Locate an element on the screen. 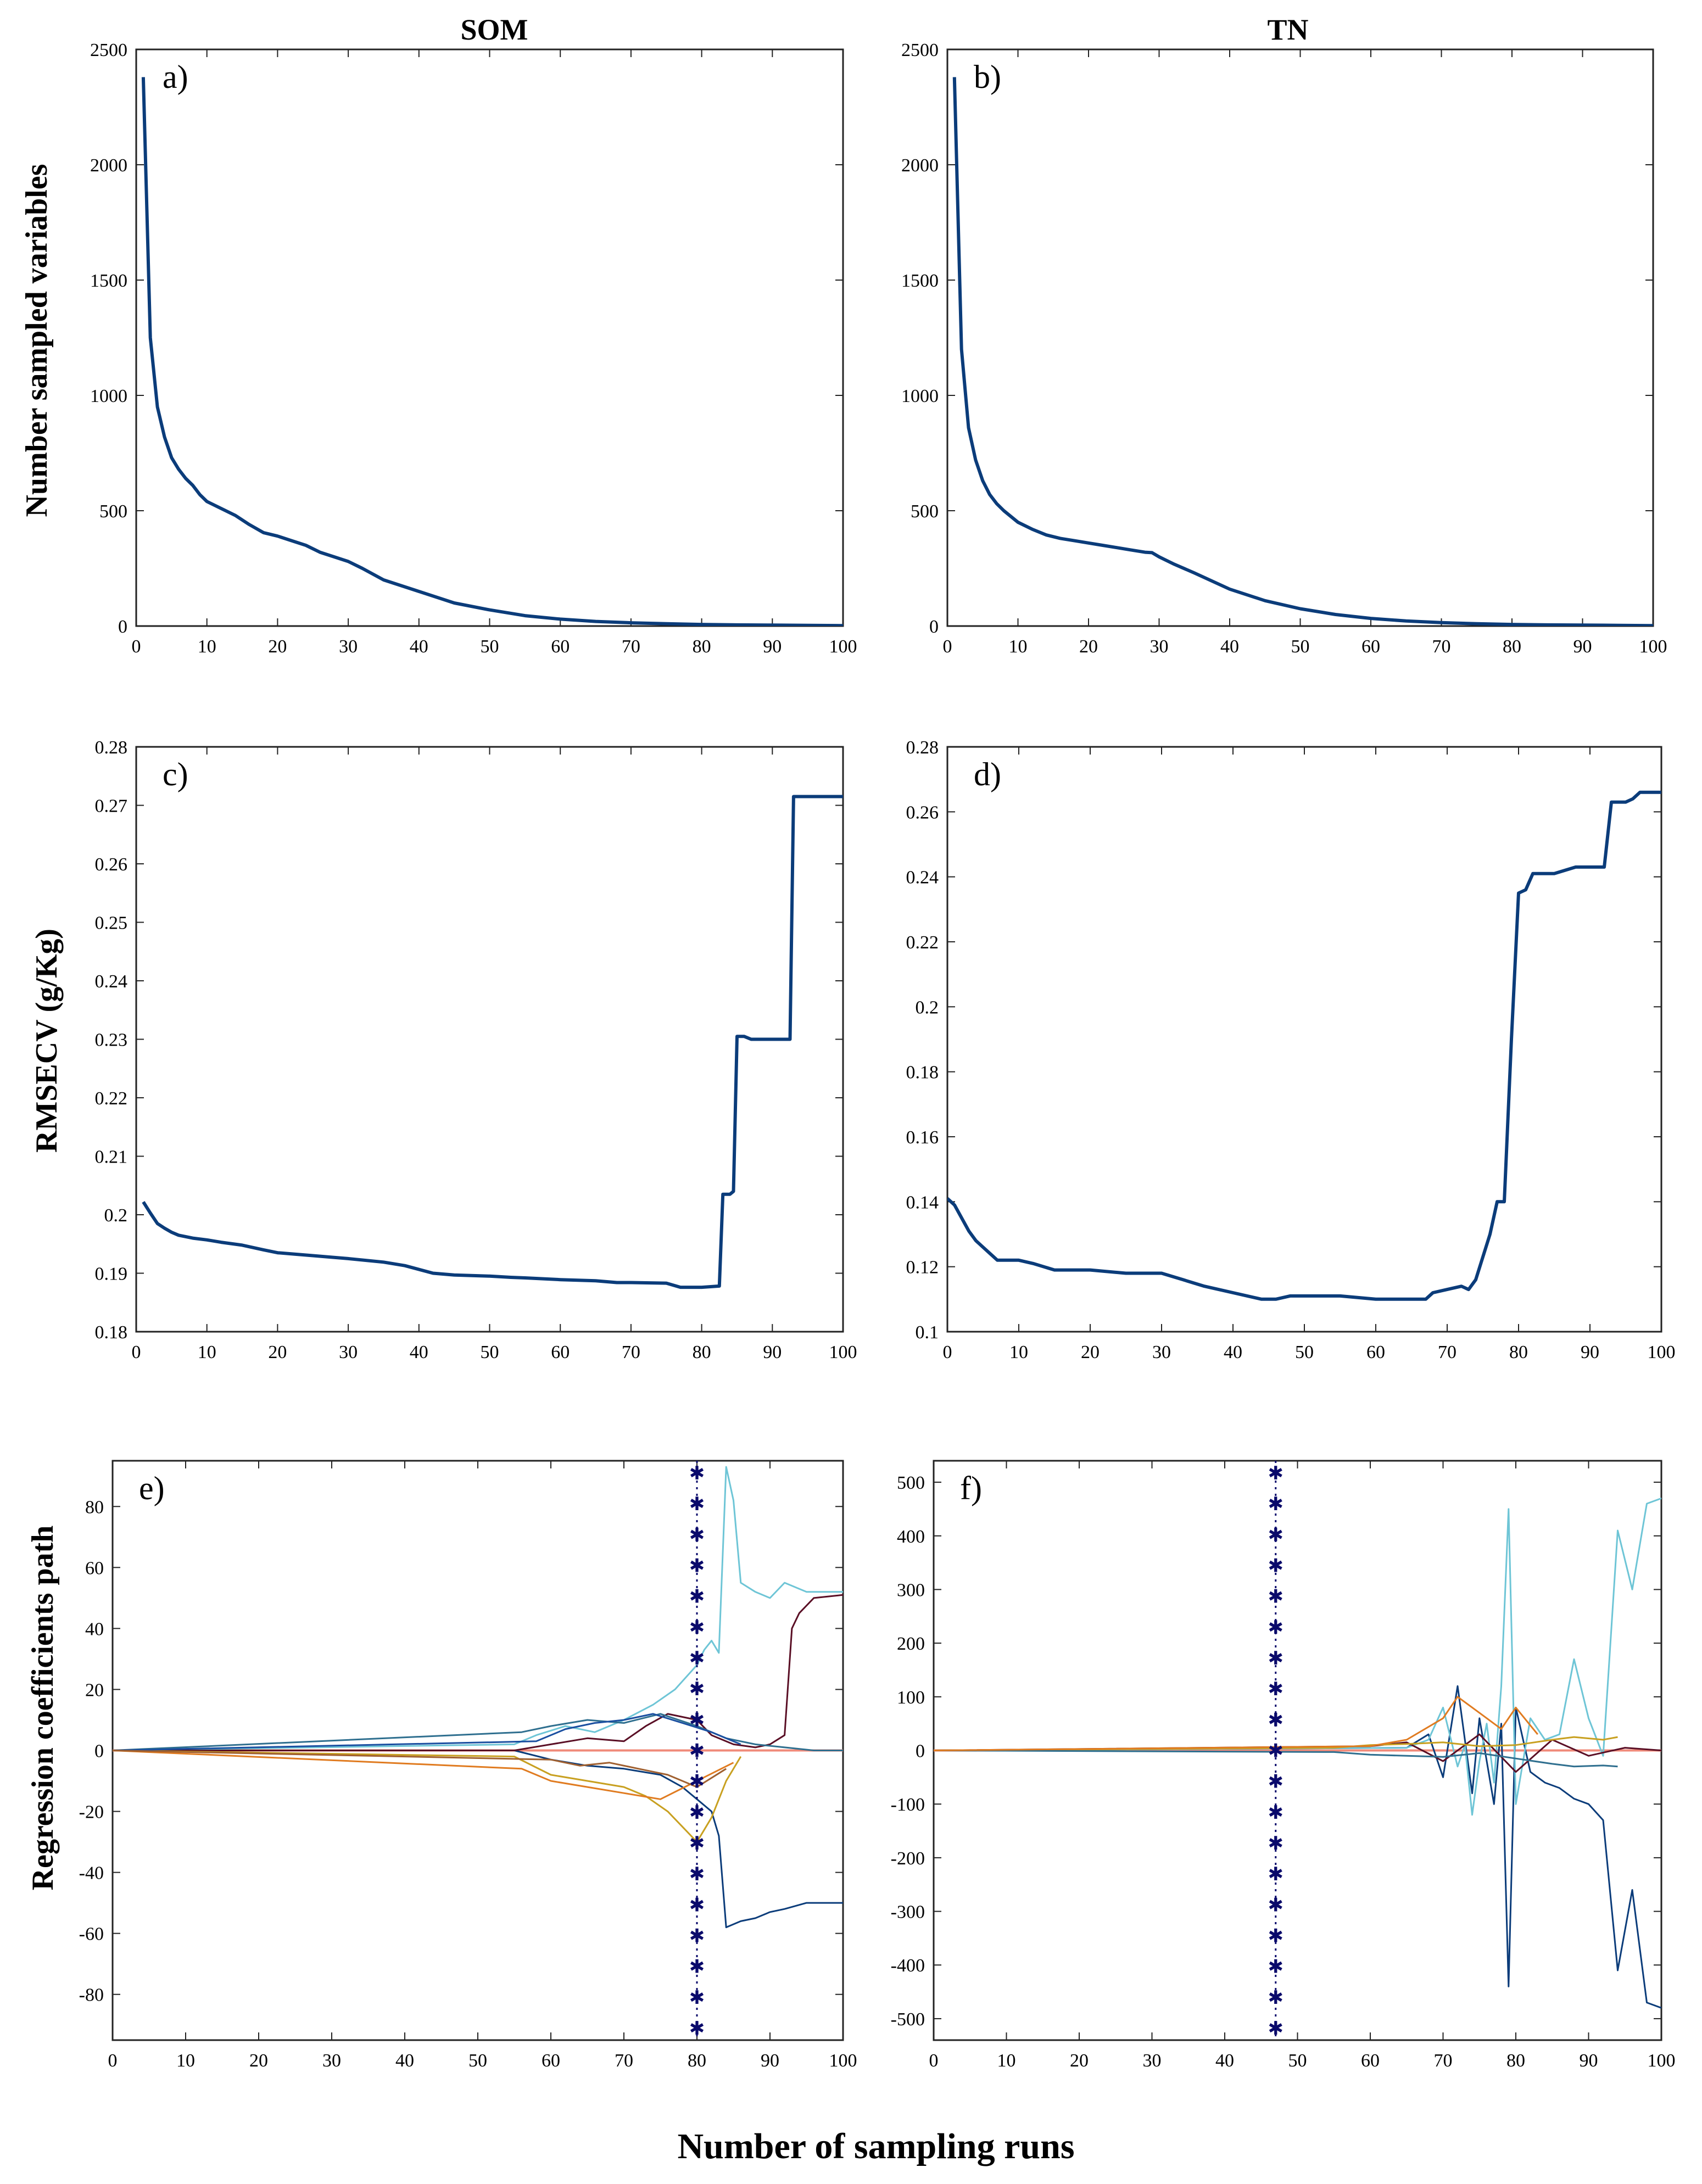 The image size is (1702, 2184). y-tick-label: 80 is located at coordinates (95, 1507).